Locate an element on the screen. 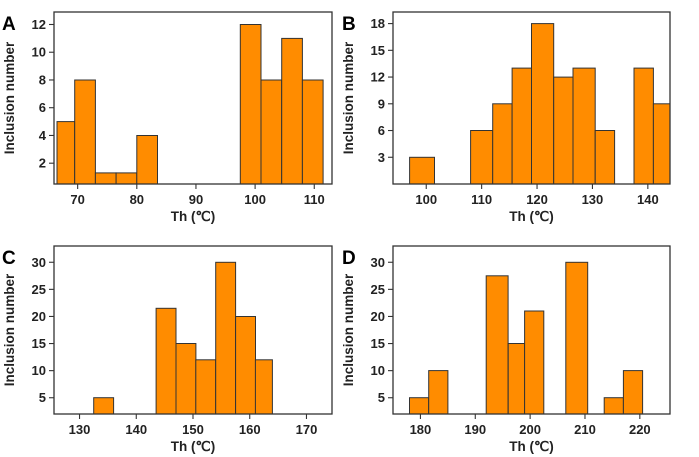  x-tick-label-a-3: 100 is located at coordinates (255, 199).